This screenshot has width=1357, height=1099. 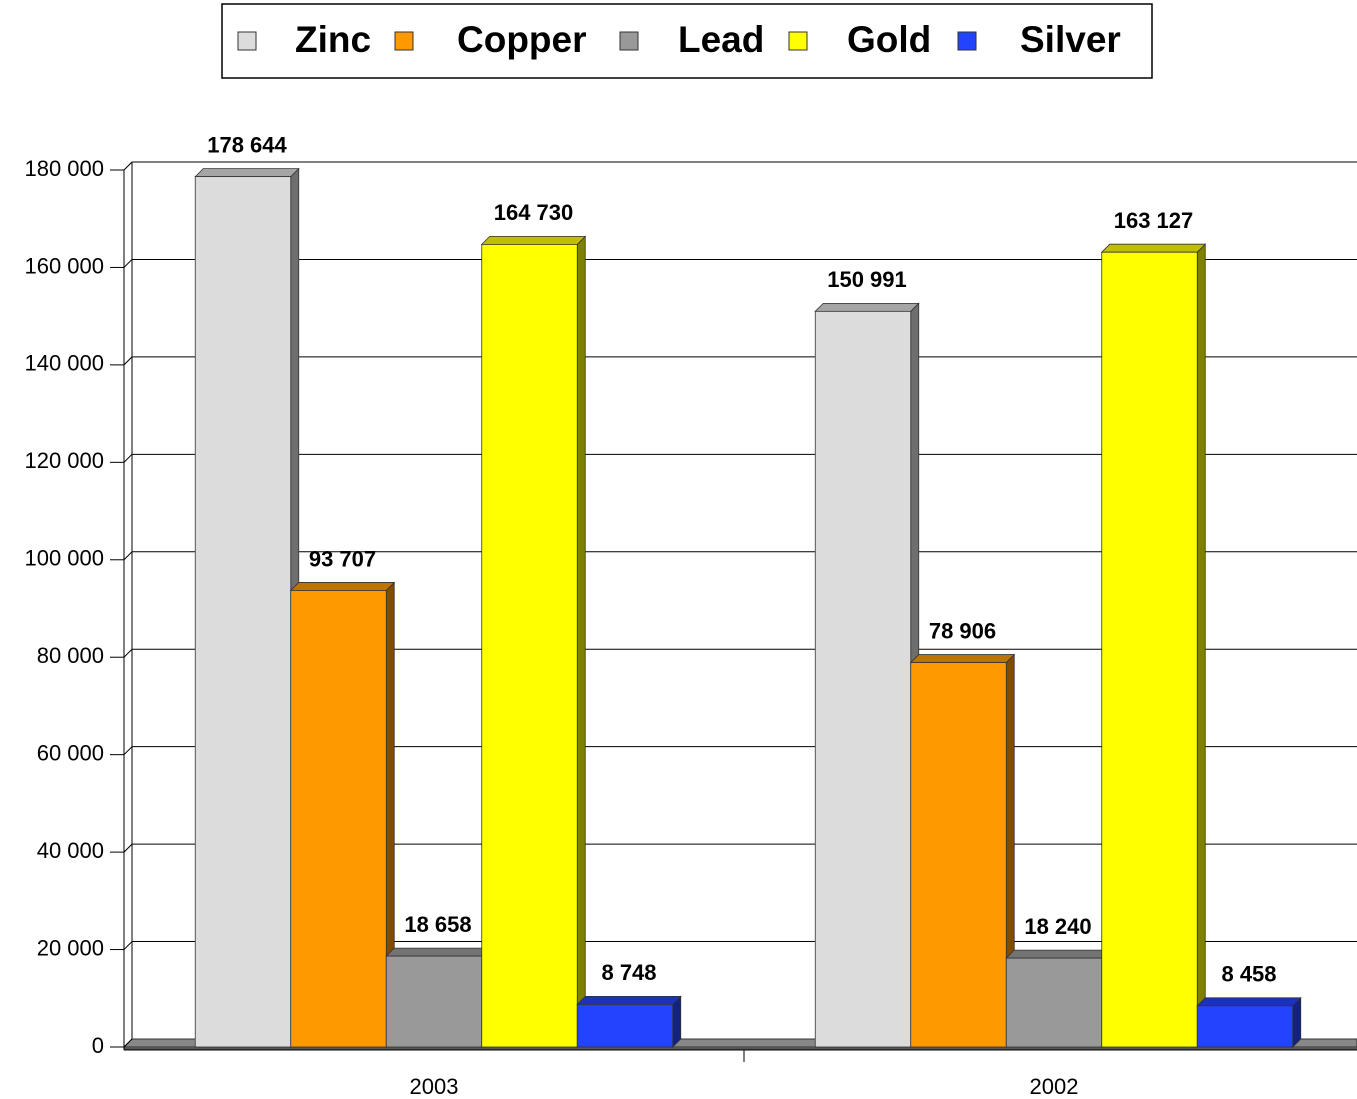 I want to click on y-tick-label: 0, so click(x=98, y=1045).